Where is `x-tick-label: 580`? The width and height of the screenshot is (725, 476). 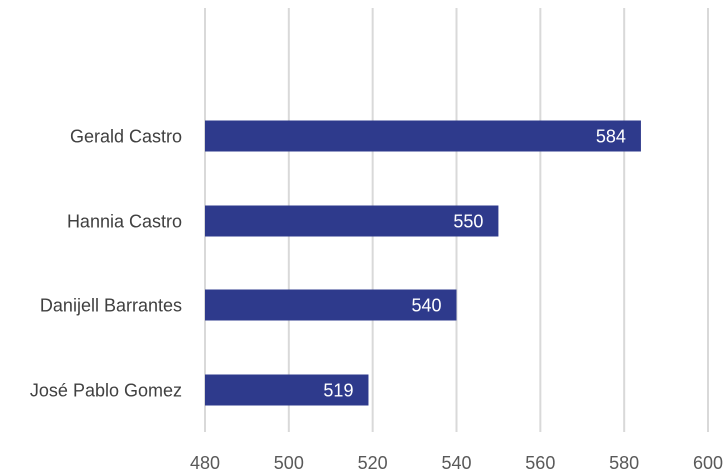 x-tick-label: 580 is located at coordinates (624, 463).